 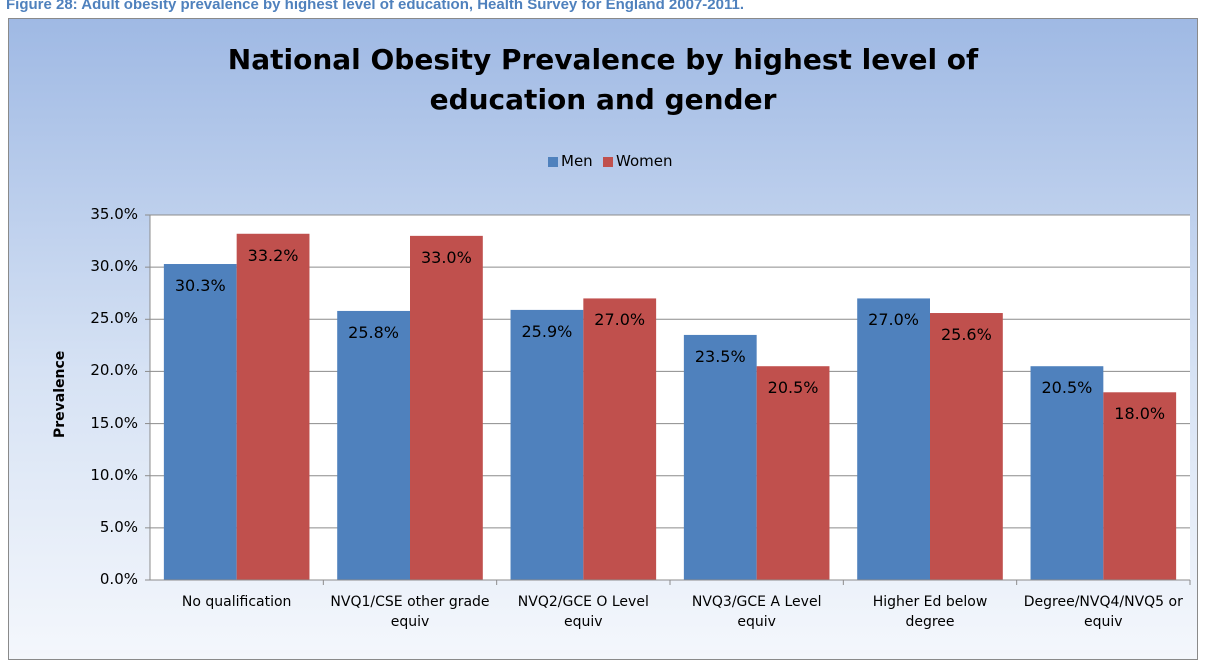 I want to click on y-tick-label: 20.0%, so click(x=114, y=370).